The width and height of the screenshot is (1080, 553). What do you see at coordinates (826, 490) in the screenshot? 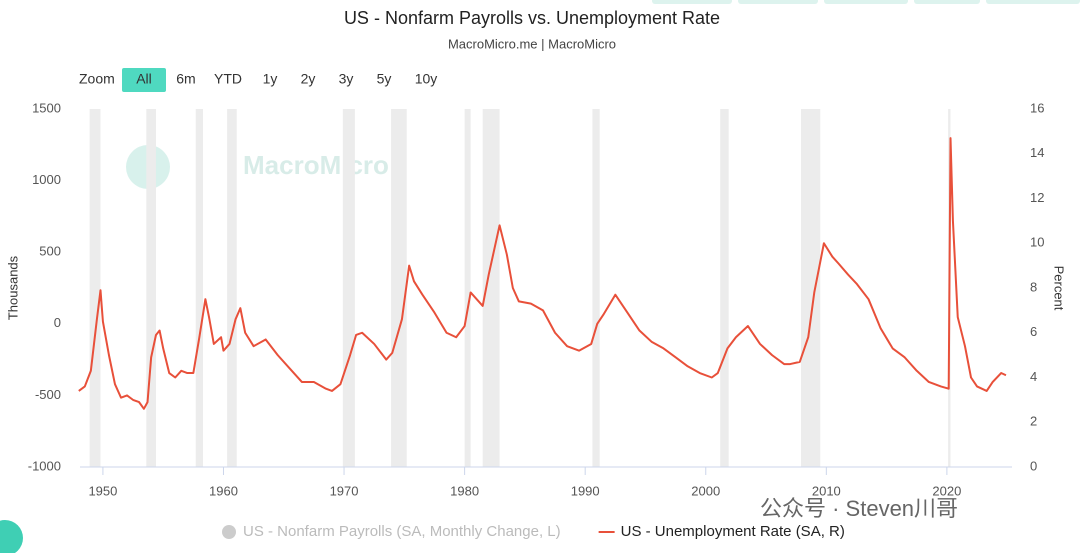
I see `x-tick-label: 2010` at bounding box center [826, 490].